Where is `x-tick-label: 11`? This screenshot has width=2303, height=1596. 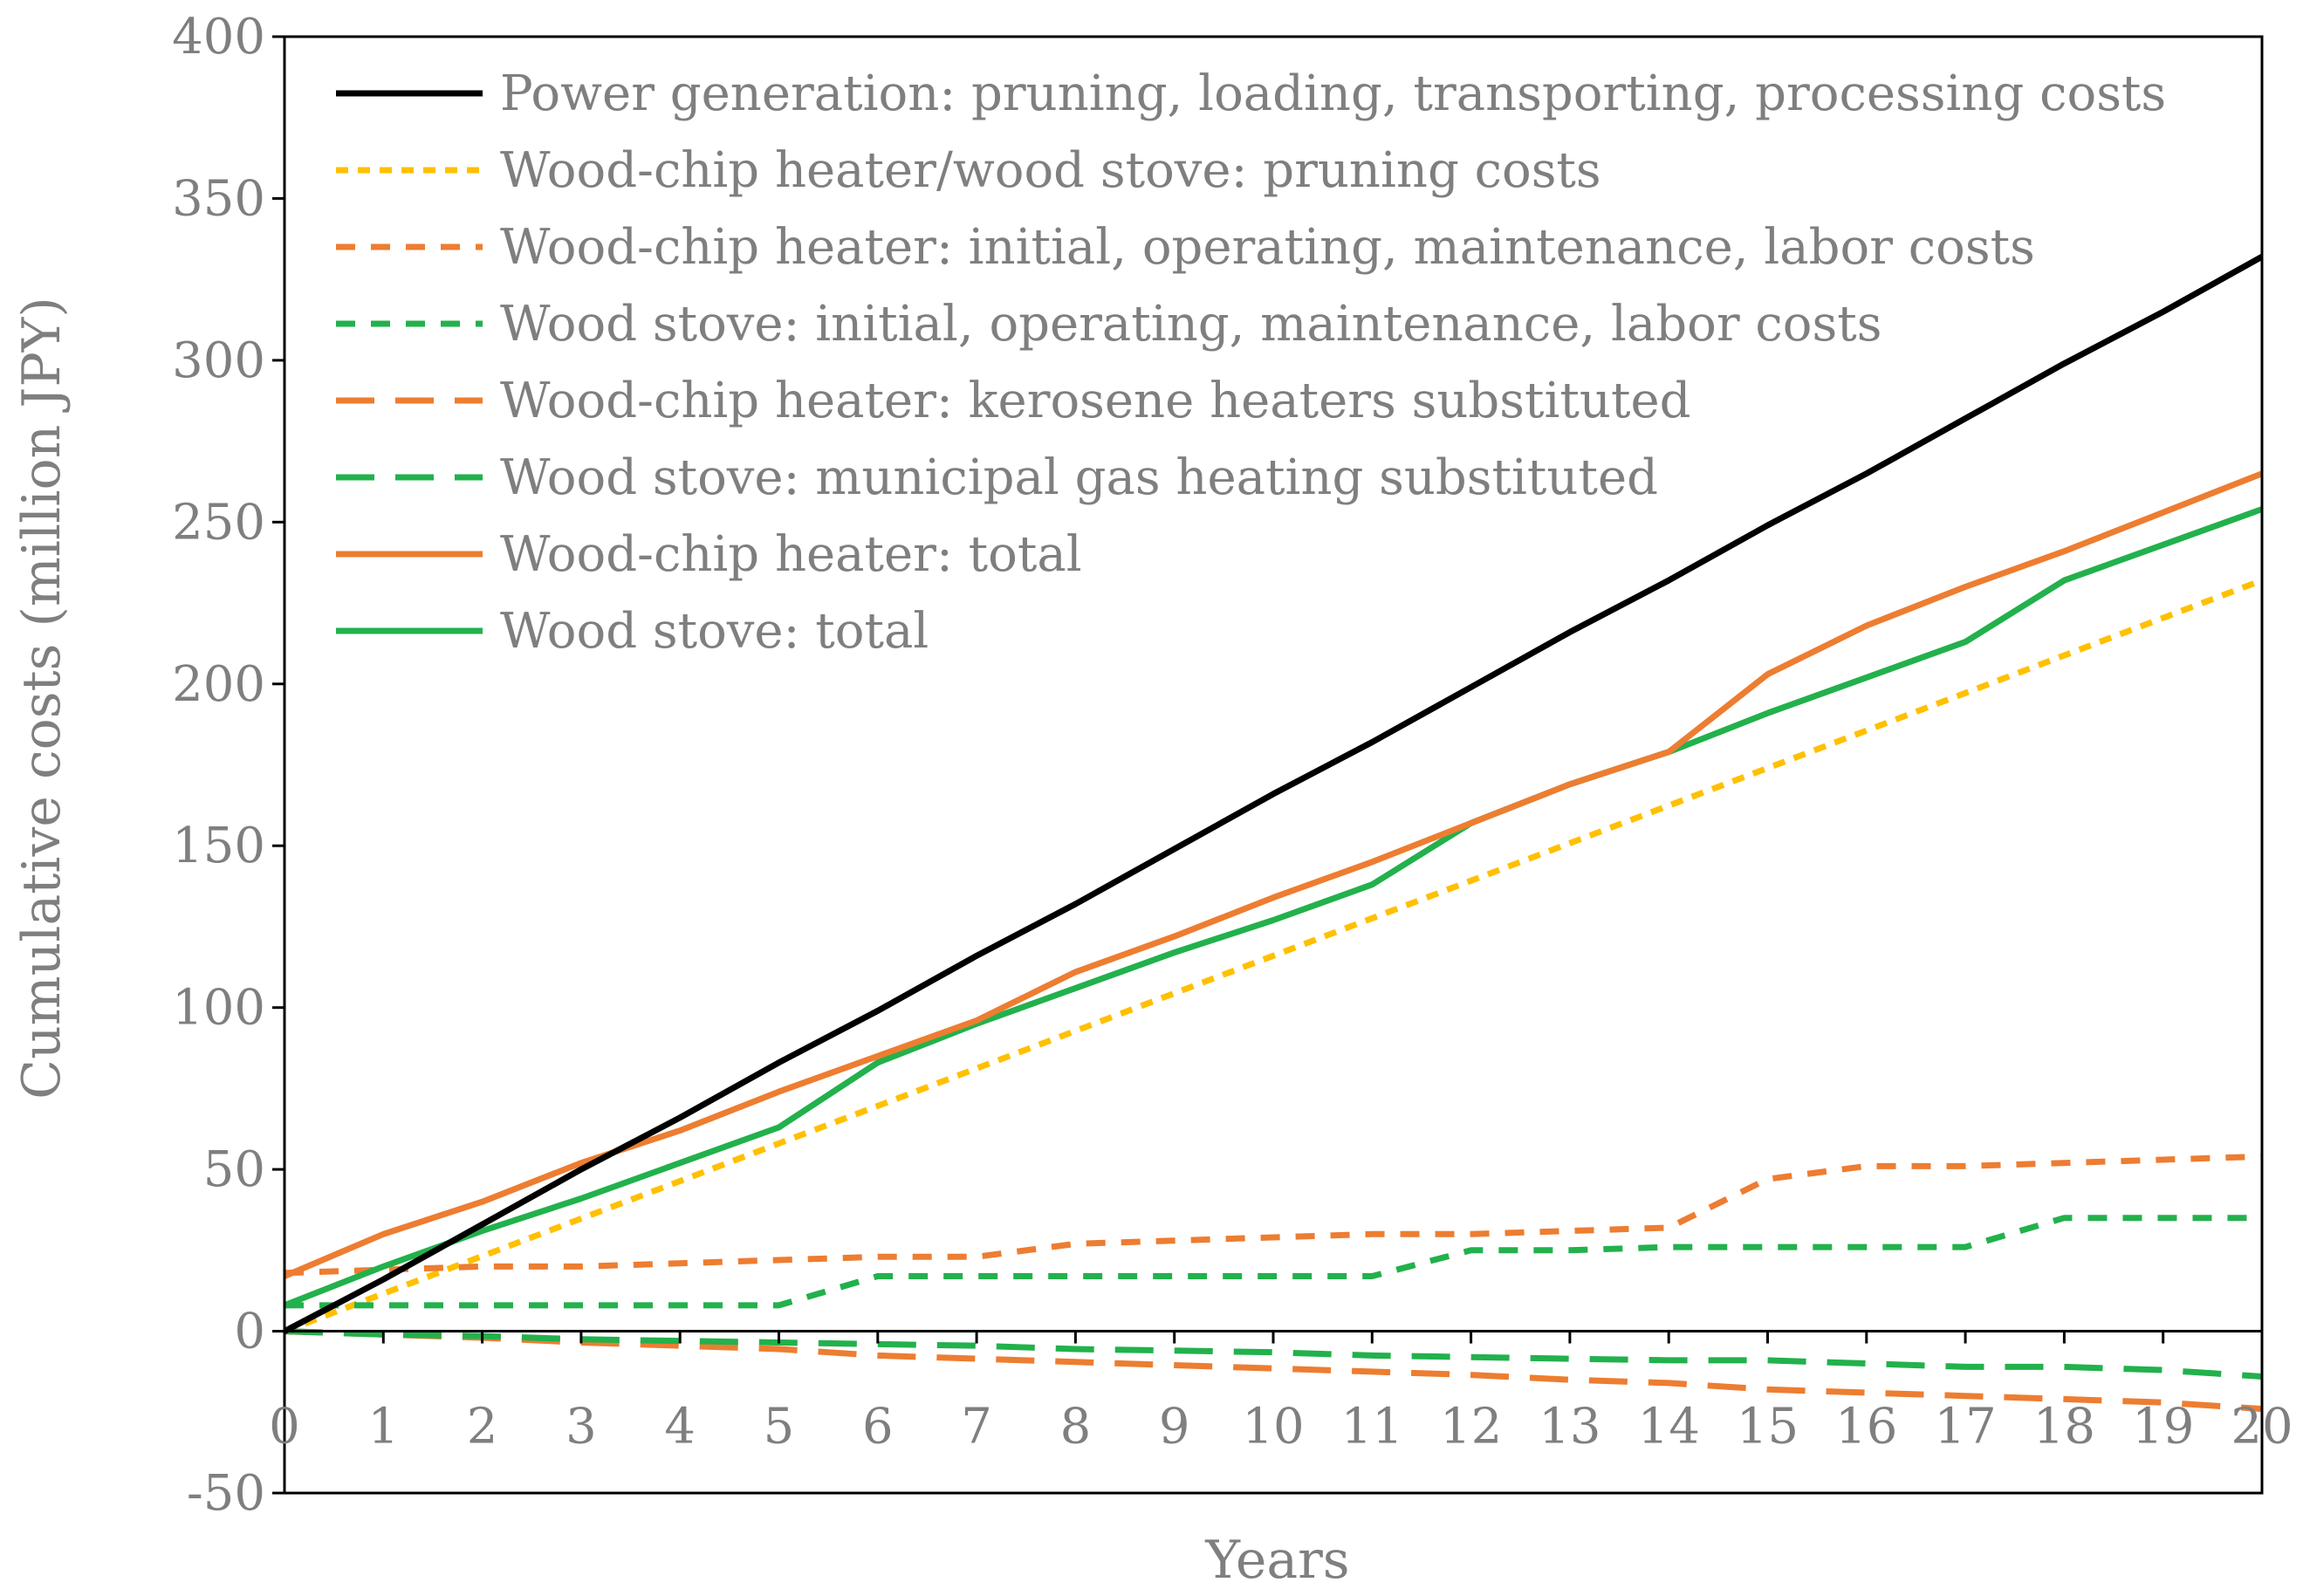 x-tick-label: 11 is located at coordinates (1372, 1428).